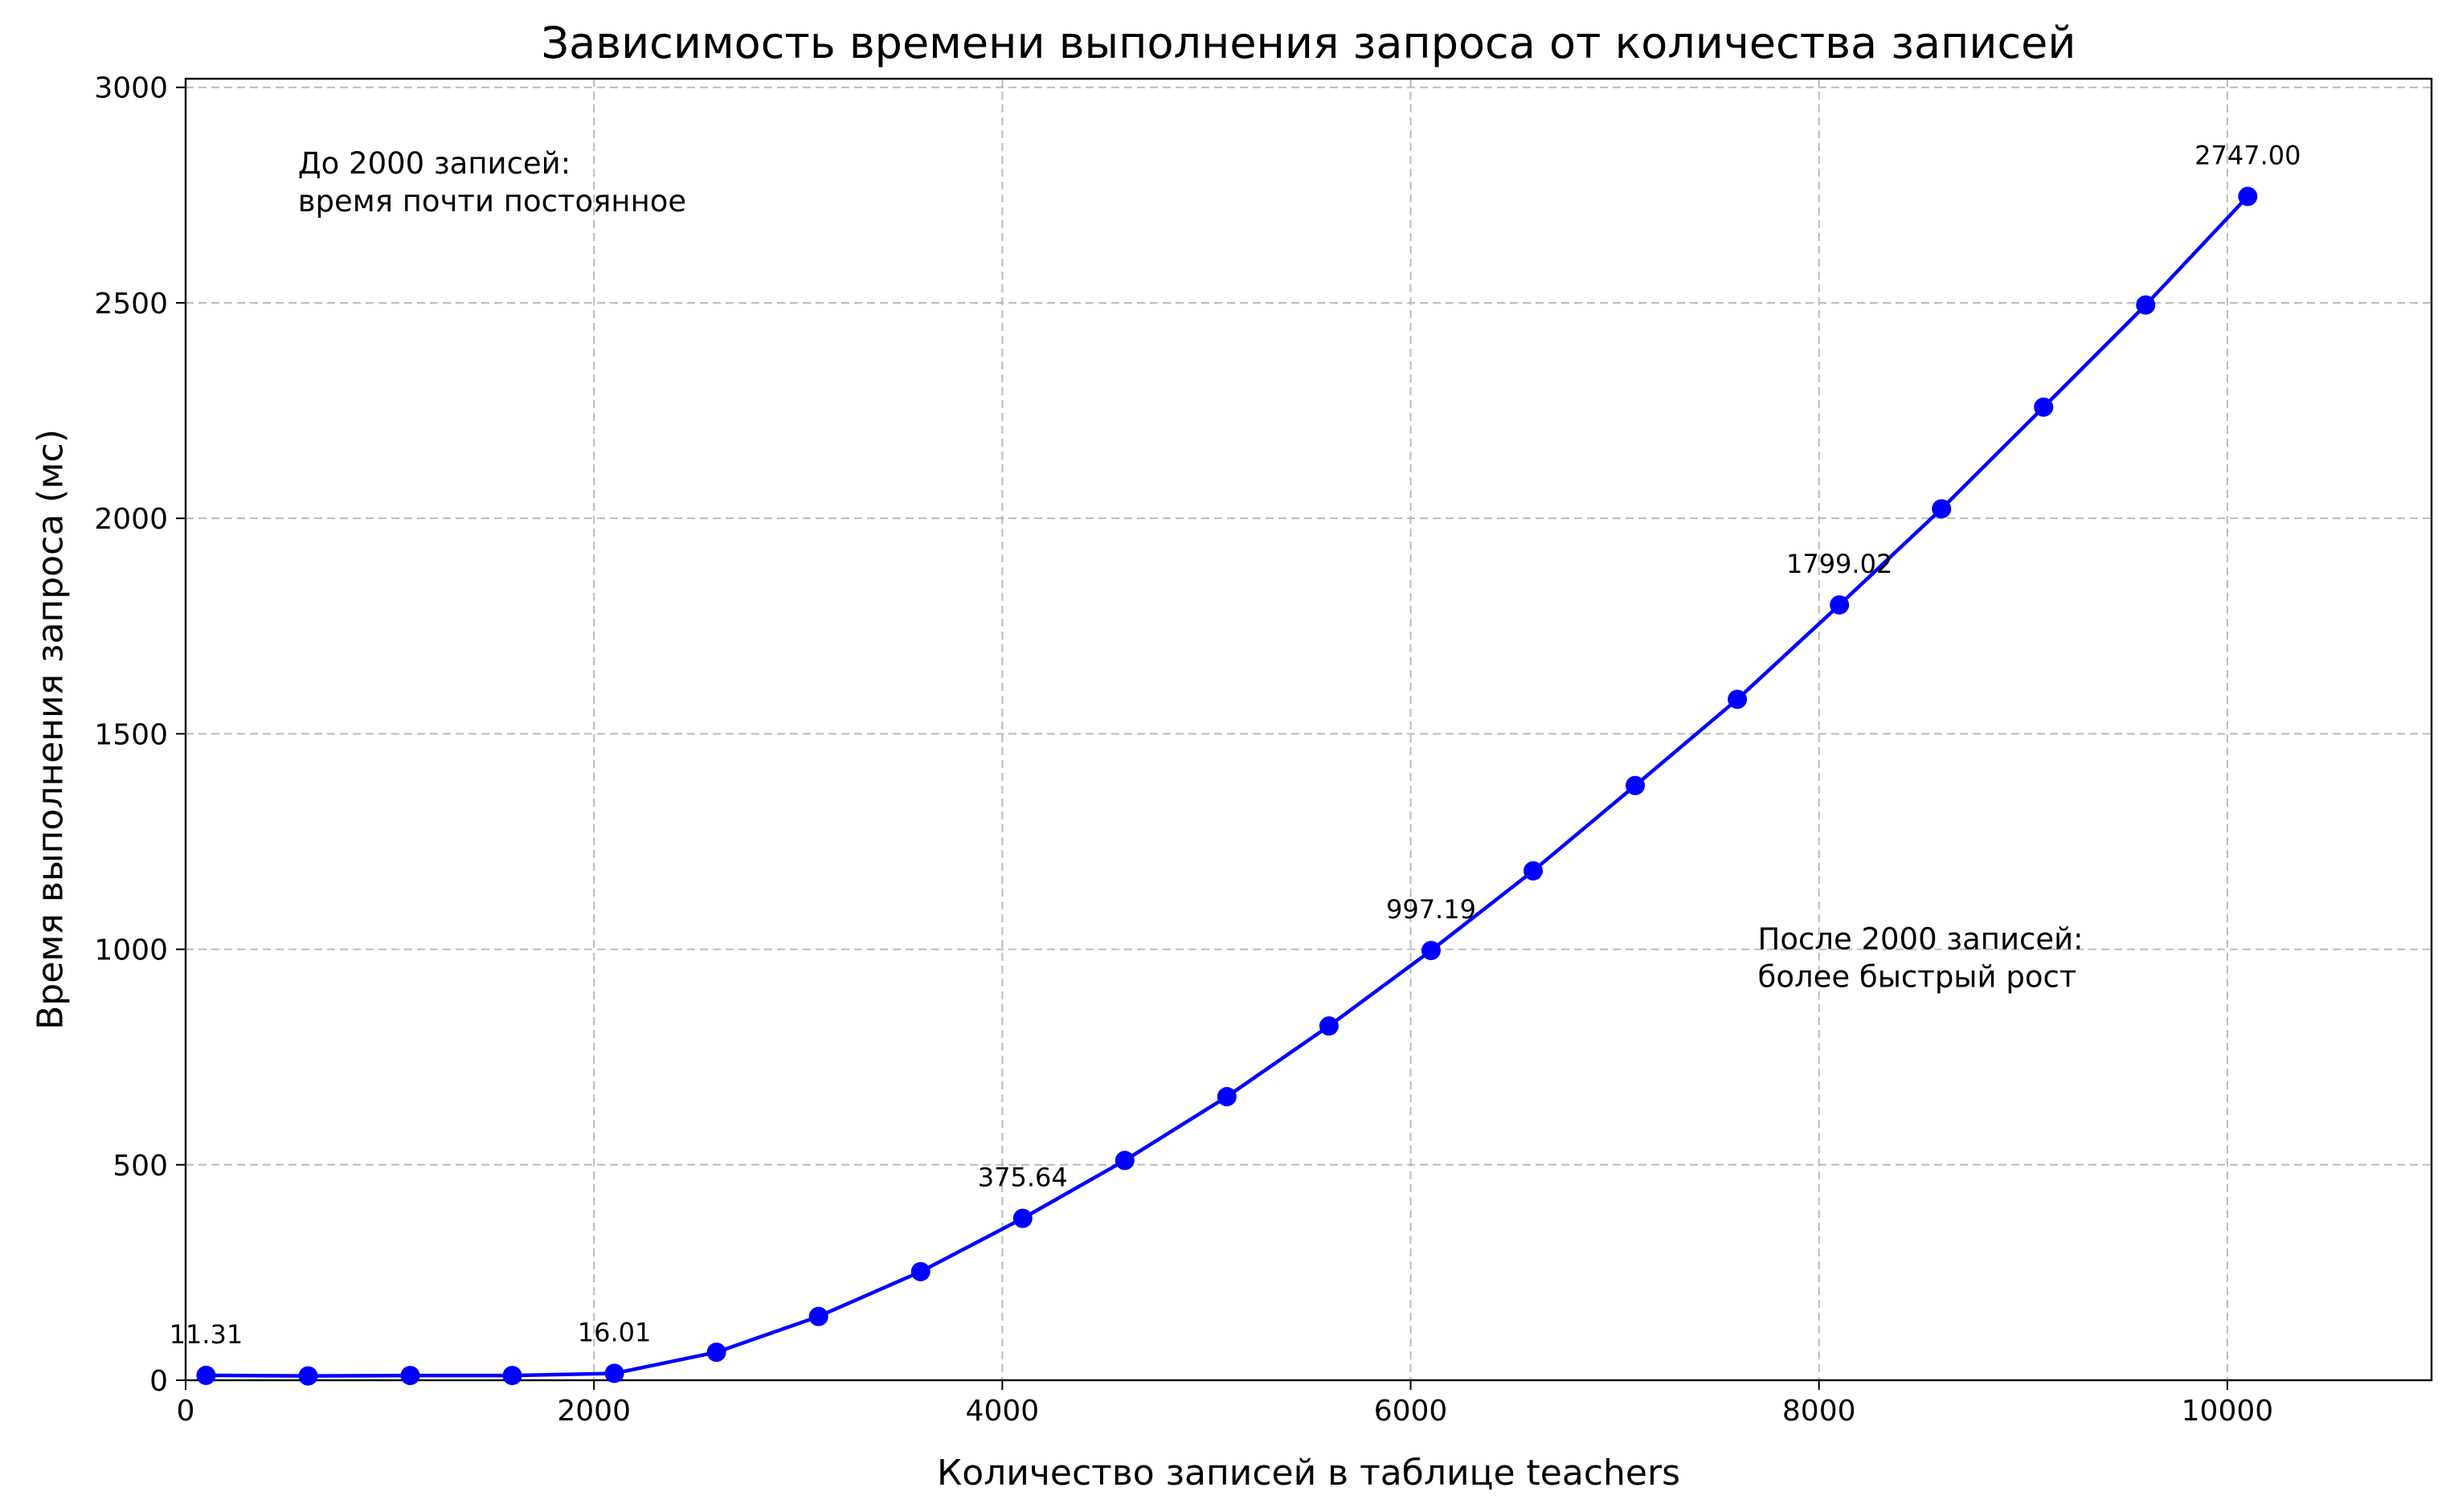 This screenshot has height=1512, width=2450. Describe the element at coordinates (131, 950) in the screenshot. I see `y-tick-label: 1000` at that location.